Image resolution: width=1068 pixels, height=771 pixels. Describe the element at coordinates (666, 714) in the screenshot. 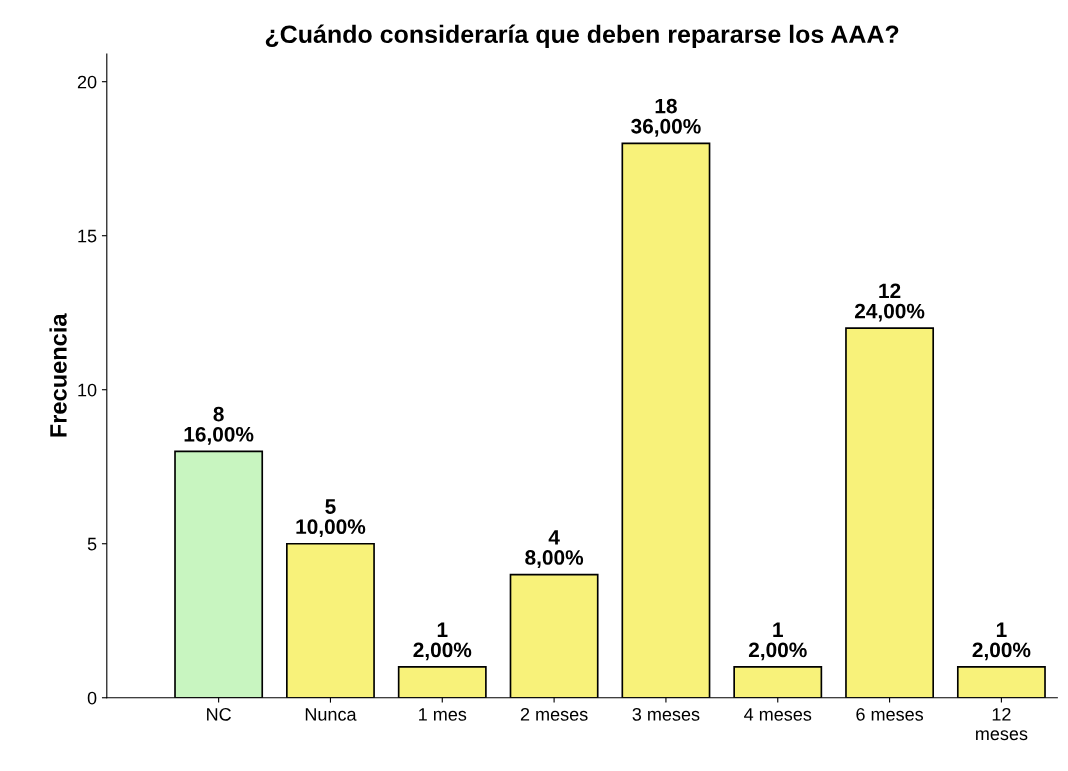

I see `x-tick-label: 3 meses` at that location.